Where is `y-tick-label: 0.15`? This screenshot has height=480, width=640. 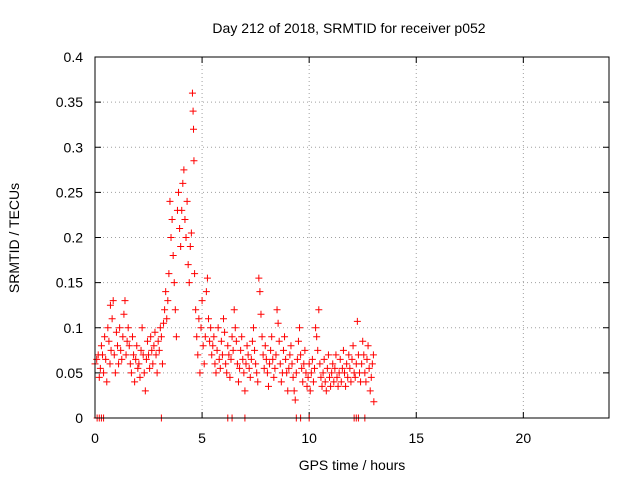
y-tick-label: 0.15 is located at coordinates (69, 283).